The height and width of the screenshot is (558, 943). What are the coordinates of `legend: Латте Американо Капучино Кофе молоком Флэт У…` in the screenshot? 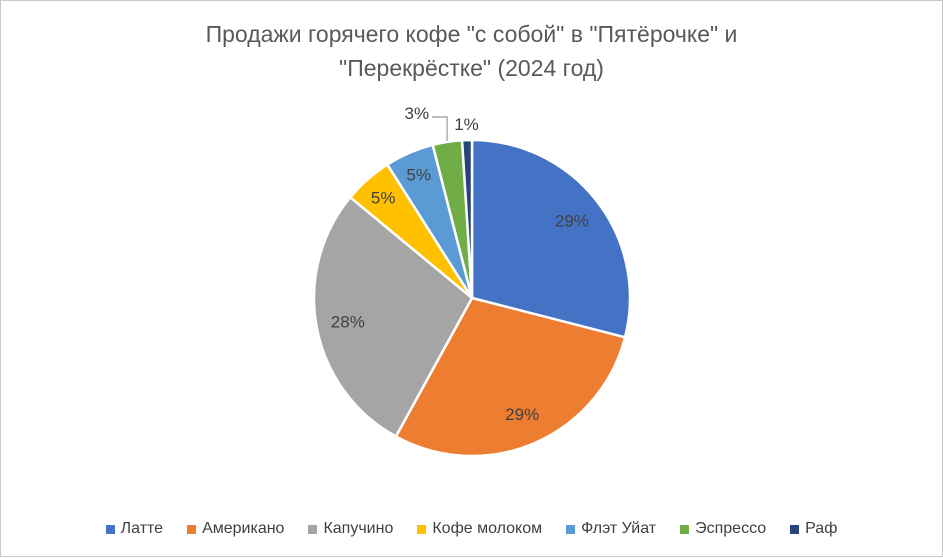 It's located at (471, 529).